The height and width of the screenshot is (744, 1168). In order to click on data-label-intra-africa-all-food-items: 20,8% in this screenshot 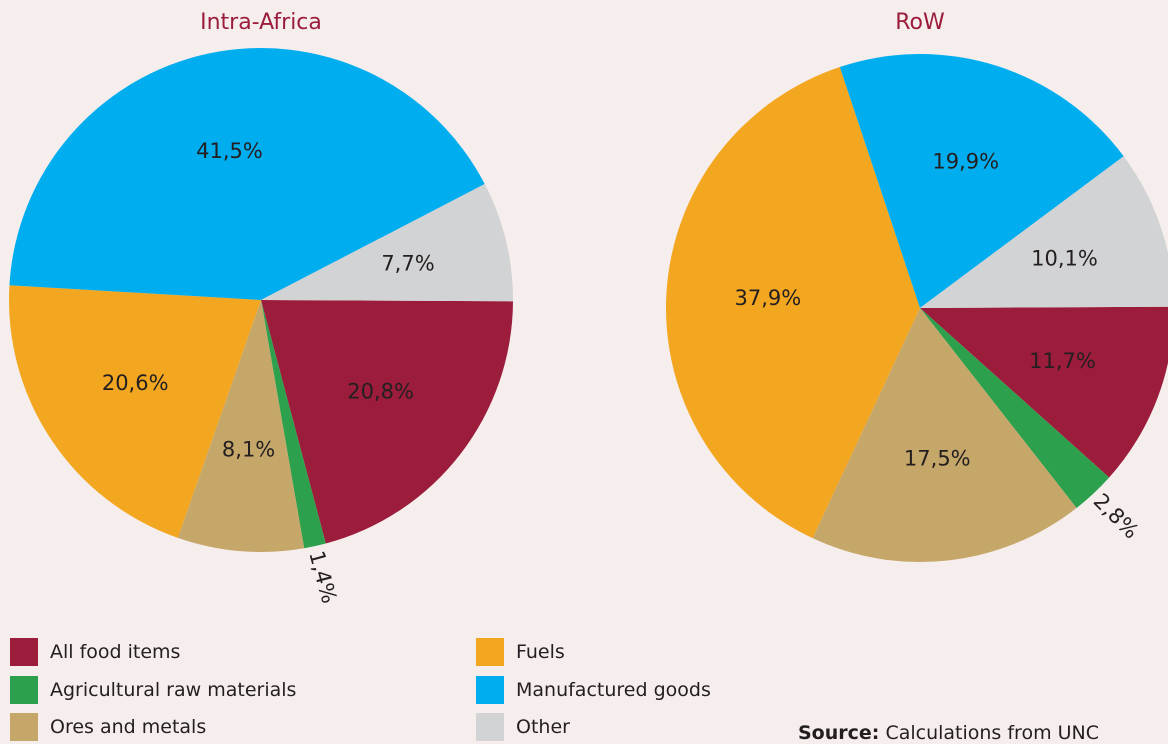, I will do `click(380, 391)`.